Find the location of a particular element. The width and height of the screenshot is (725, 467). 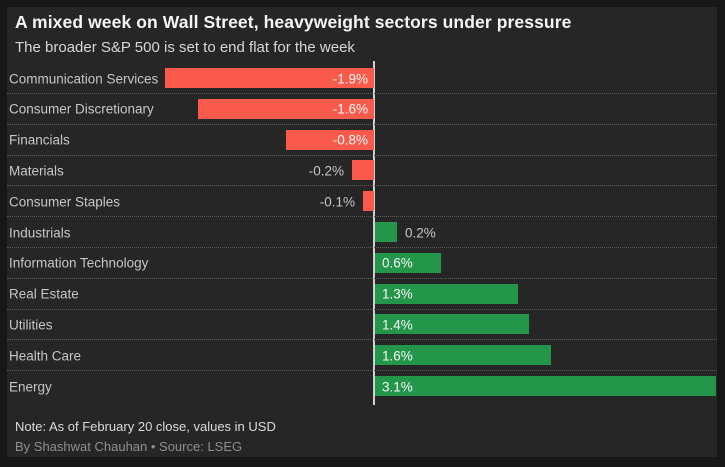

chart-byline: By Shashwat Chauhan • Source: LSEG is located at coordinates (129, 446).